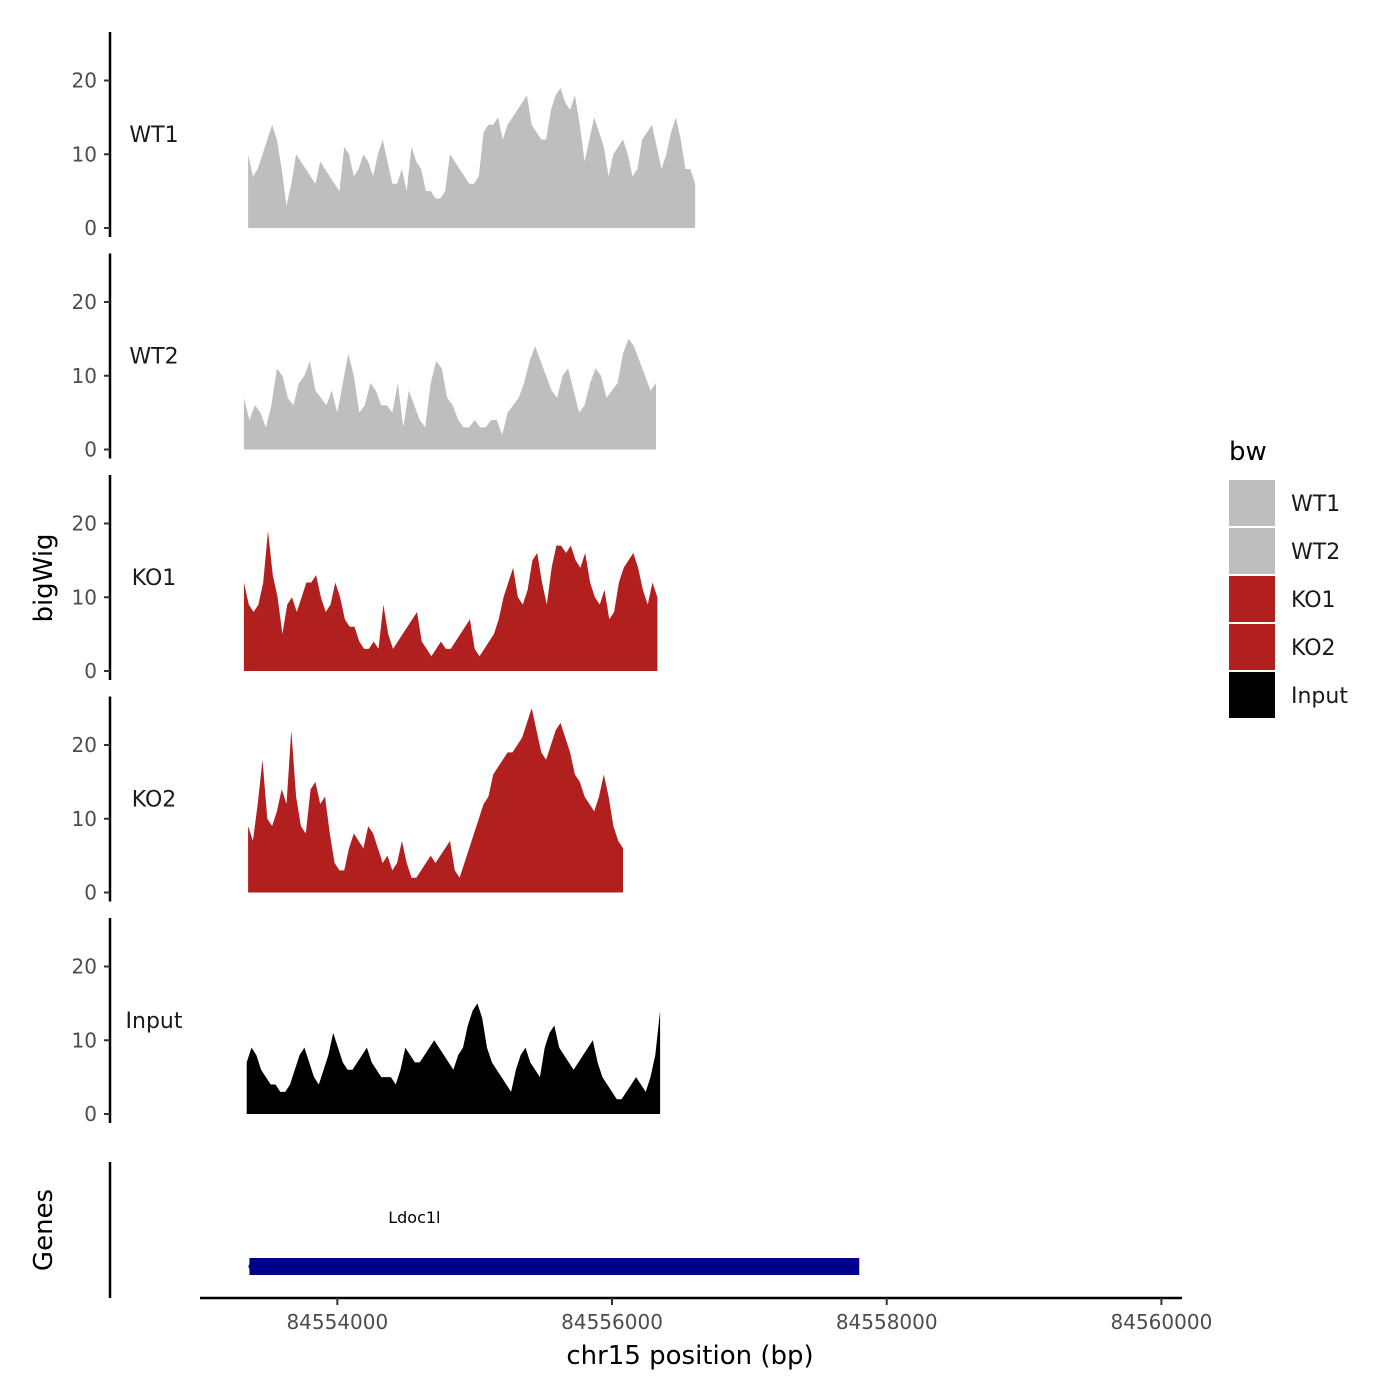  What do you see at coordinates (1252, 695) in the screenshot?
I see `legend-swatch-input` at bounding box center [1252, 695].